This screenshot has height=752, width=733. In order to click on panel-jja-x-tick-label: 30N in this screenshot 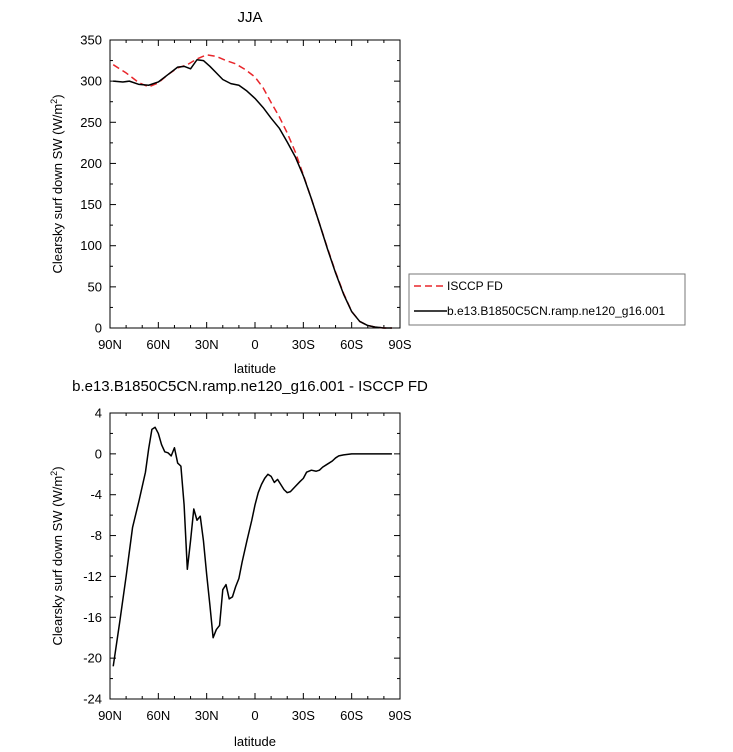, I will do `click(207, 344)`.